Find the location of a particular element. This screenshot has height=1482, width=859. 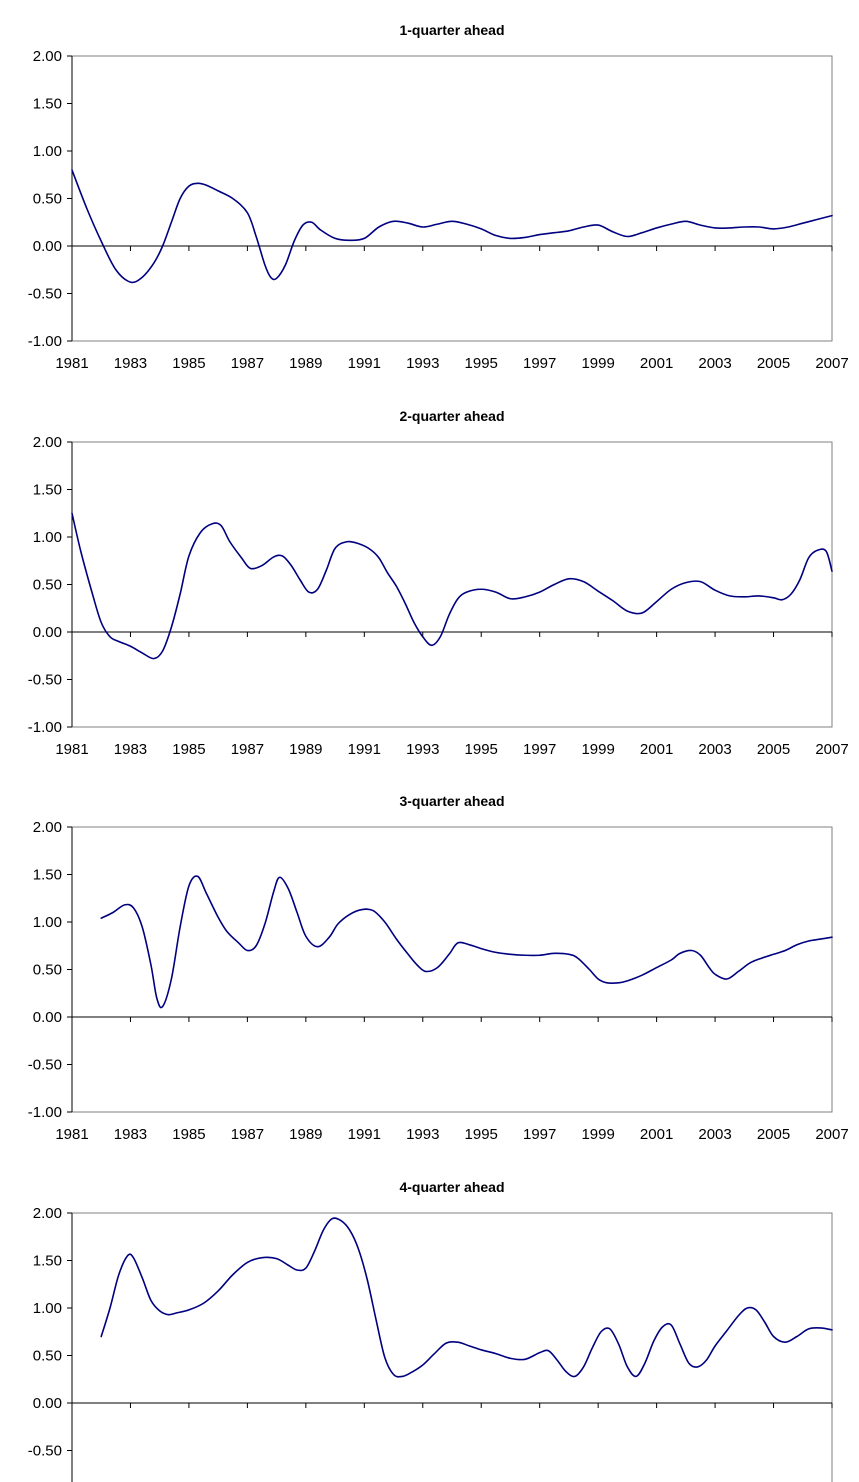

chart-title: 2-quarter ahead is located at coordinates (451, 416).